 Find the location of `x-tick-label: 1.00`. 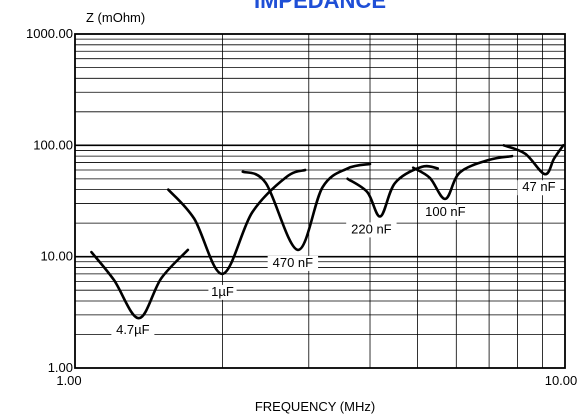

x-tick-label: 1.00 is located at coordinates (68, 380).